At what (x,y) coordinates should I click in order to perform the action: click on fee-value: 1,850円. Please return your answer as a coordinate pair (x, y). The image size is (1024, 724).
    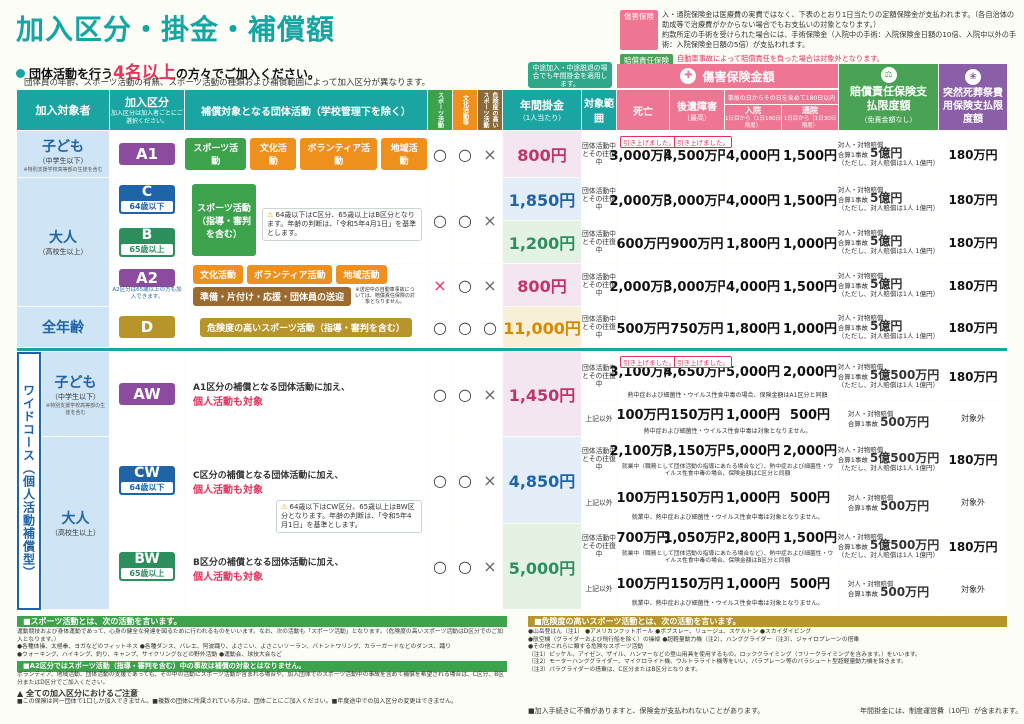
    Looking at the image, I should click on (542, 200).